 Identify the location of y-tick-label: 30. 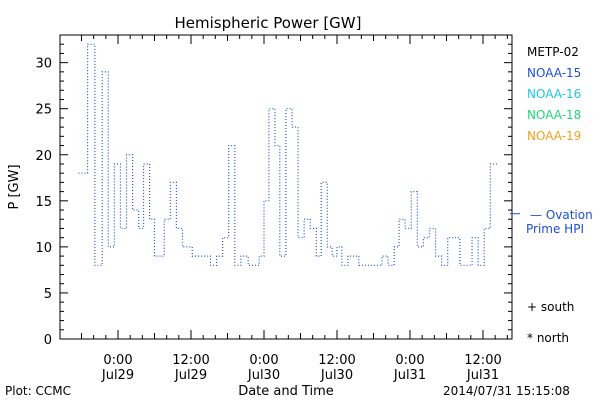
(43, 64).